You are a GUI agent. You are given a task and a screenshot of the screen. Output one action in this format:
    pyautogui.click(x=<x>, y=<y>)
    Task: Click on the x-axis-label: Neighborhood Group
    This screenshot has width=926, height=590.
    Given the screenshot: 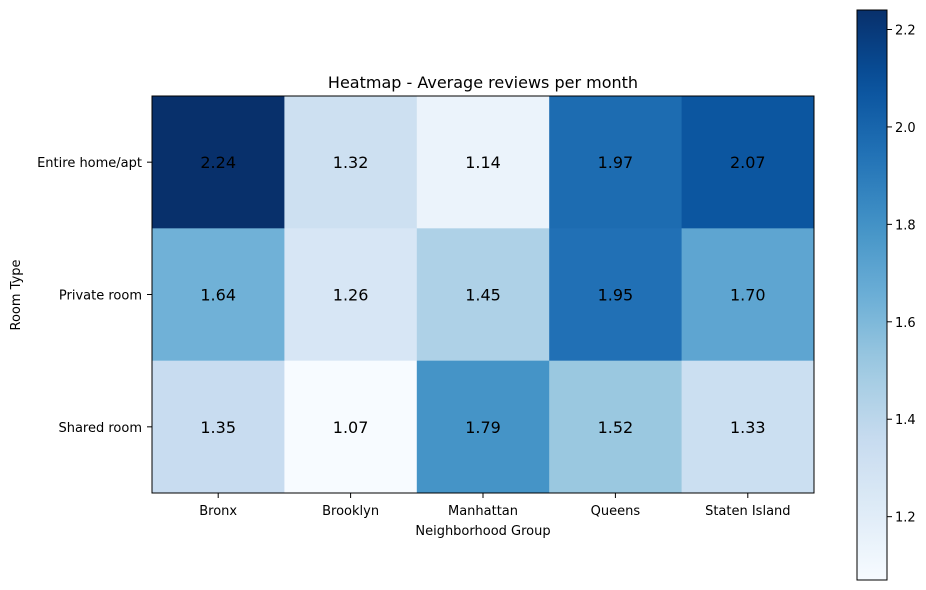 What is the action you would take?
    pyautogui.click(x=482, y=531)
    